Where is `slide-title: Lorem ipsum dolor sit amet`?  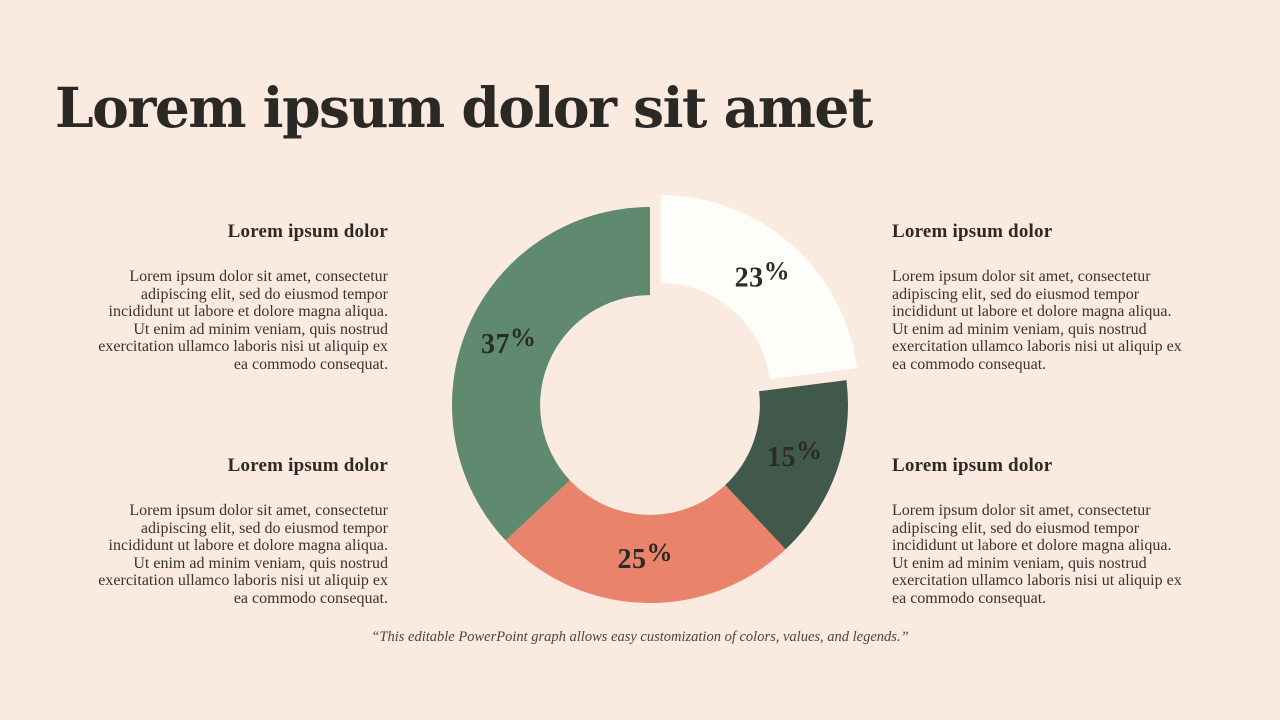
slide-title: Lorem ipsum dolor sit amet is located at coordinates (464, 107).